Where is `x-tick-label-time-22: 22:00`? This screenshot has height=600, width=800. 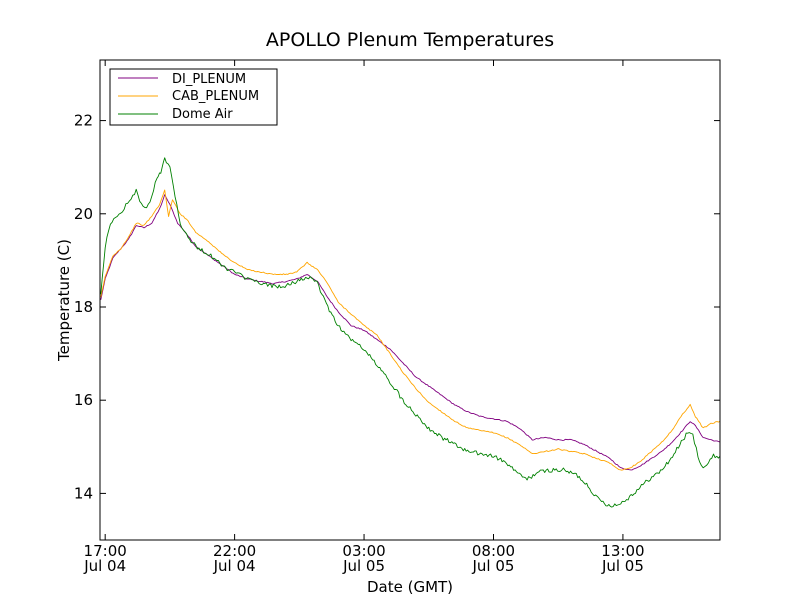 x-tick-label-time-22: 22:00 is located at coordinates (234, 551).